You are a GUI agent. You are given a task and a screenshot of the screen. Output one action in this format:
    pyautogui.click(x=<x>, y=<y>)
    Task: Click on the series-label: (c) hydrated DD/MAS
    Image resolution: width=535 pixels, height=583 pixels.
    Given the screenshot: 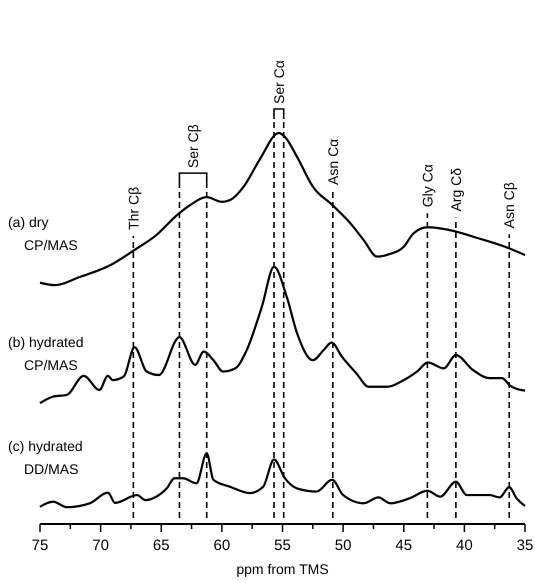 What is the action you would take?
    pyautogui.click(x=45, y=457)
    